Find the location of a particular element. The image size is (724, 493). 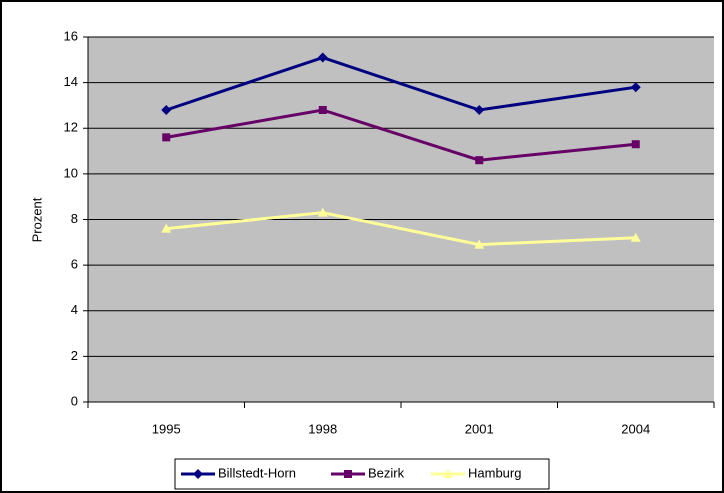

x-tick-label: 2001 is located at coordinates (479, 428).